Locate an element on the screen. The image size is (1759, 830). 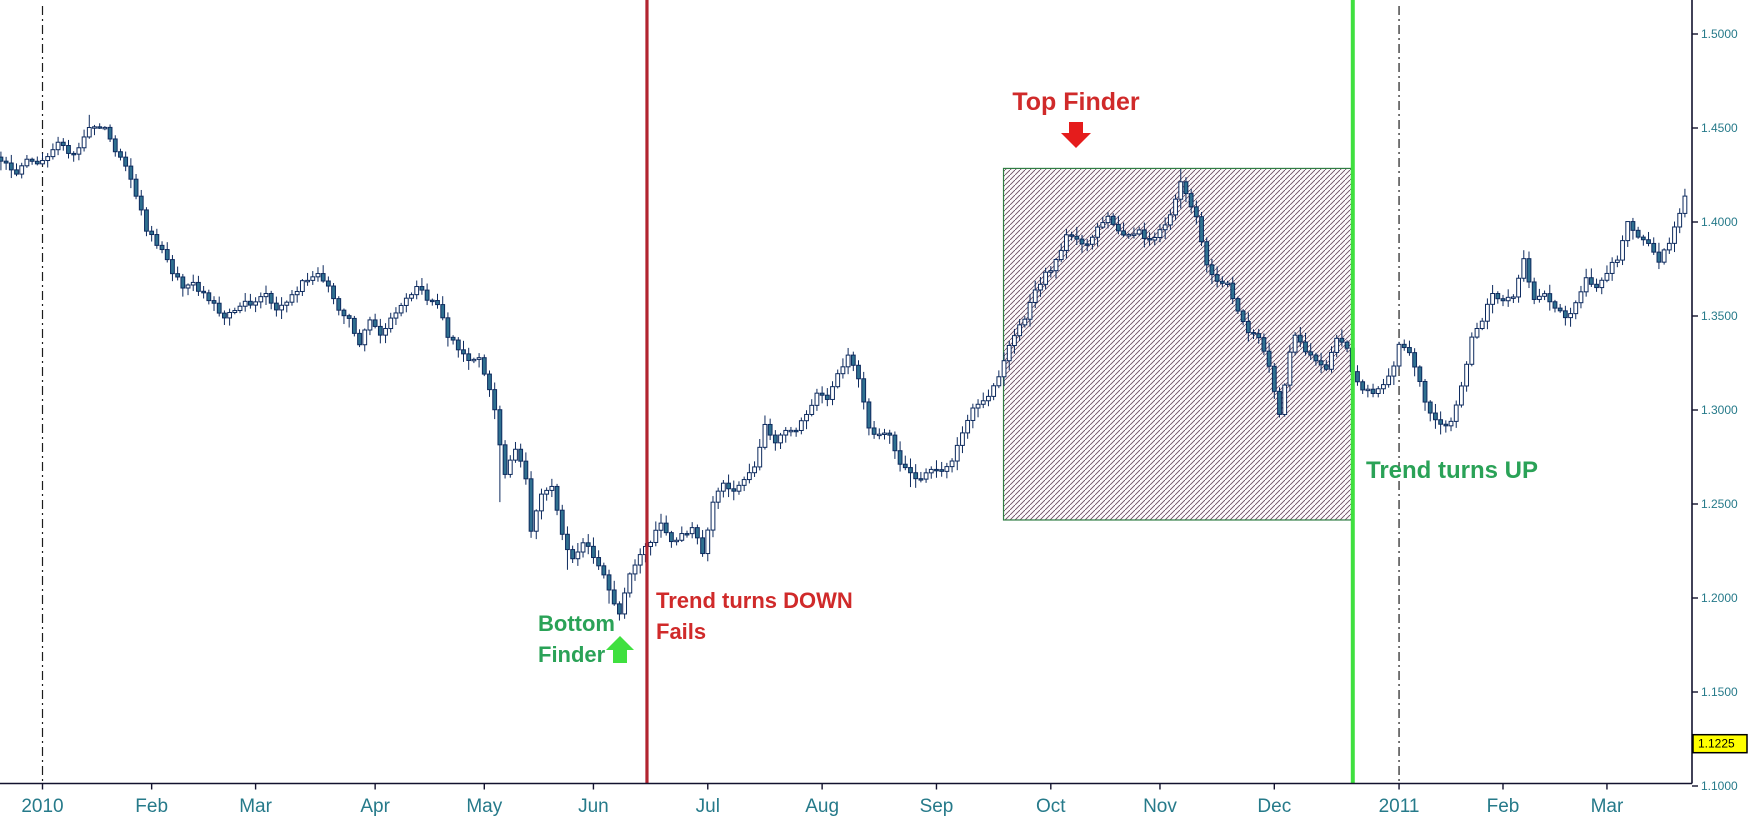
time-axis-label: Feb is located at coordinates (151, 806).